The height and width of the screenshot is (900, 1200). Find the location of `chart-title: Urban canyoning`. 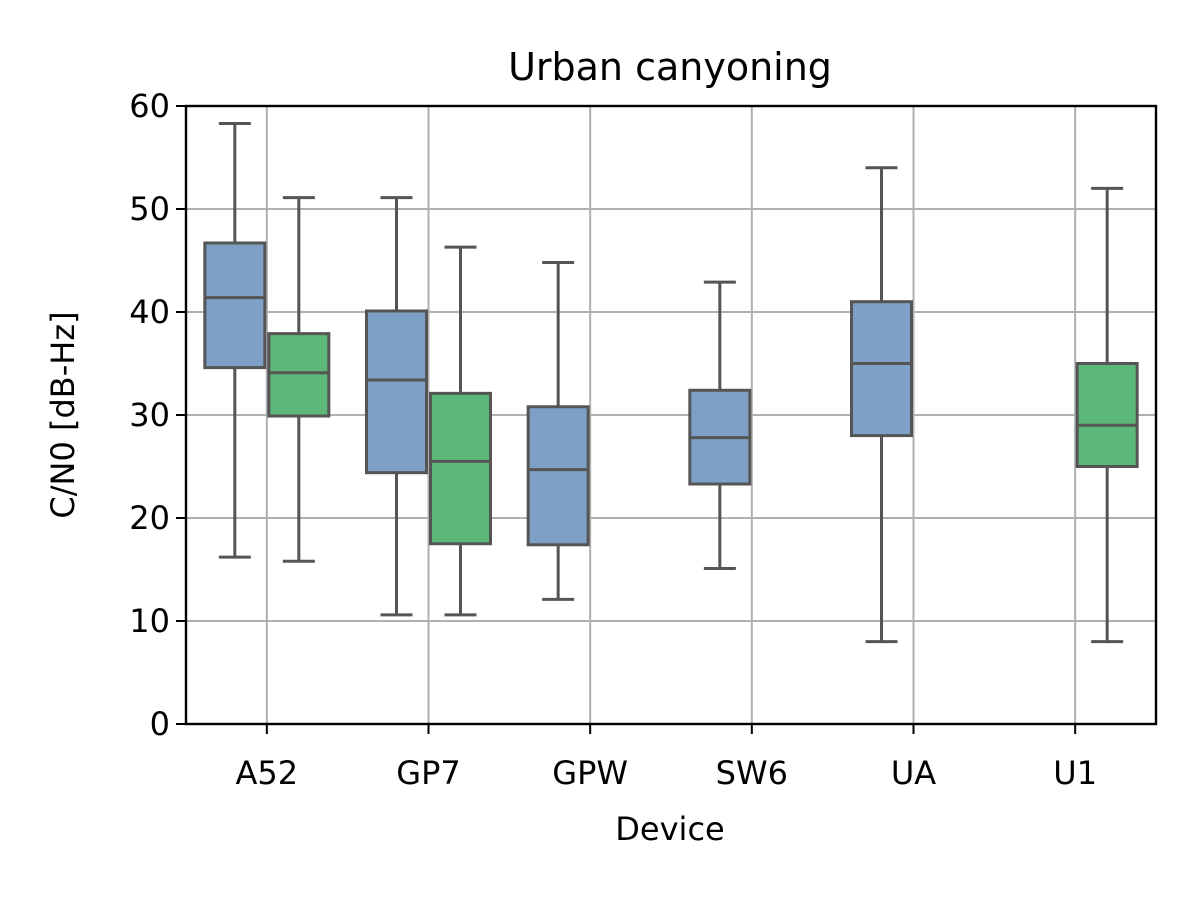

chart-title: Urban canyoning is located at coordinates (670, 67).